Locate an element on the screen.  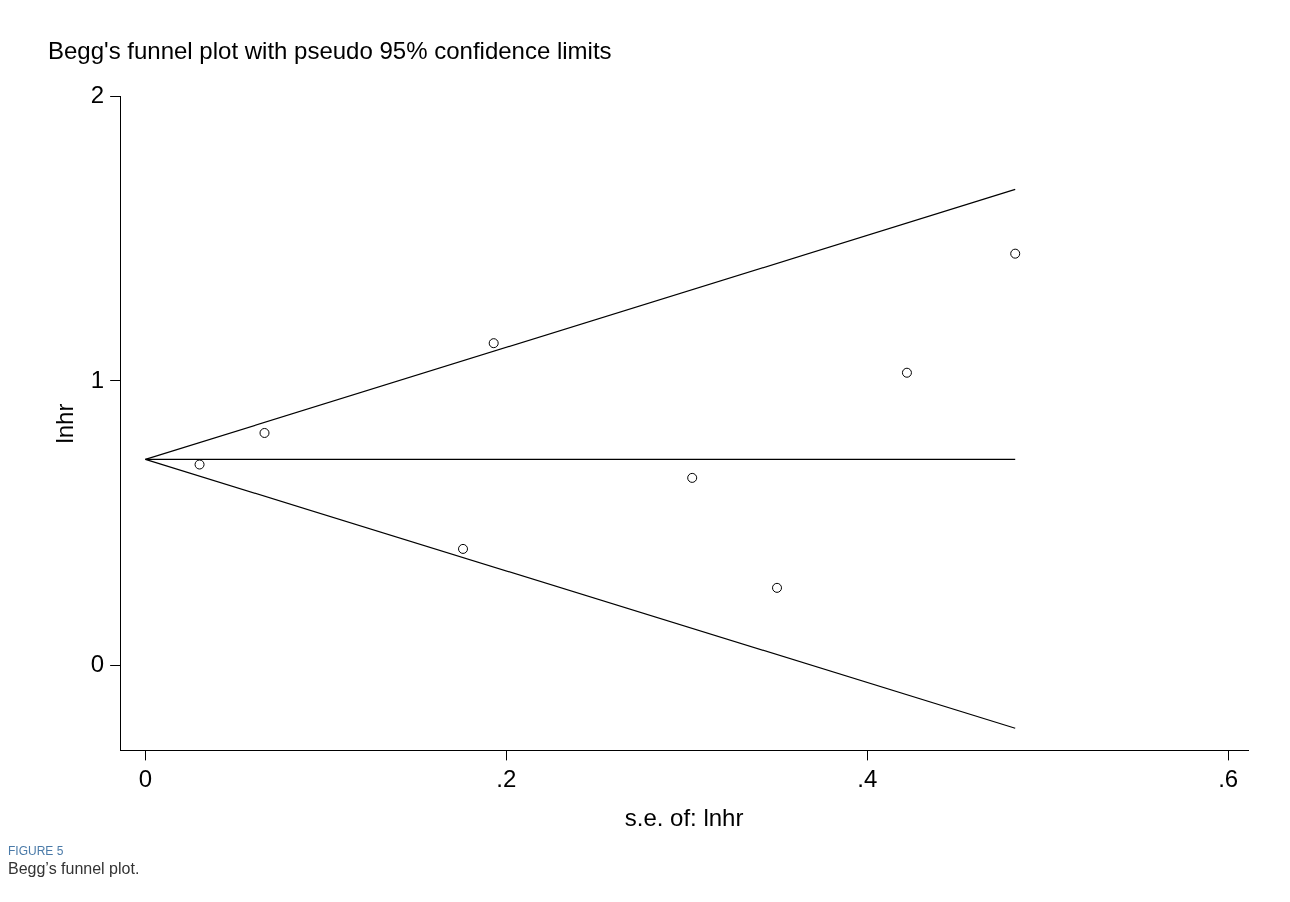
x-tick-label: 0 is located at coordinates (145, 779).